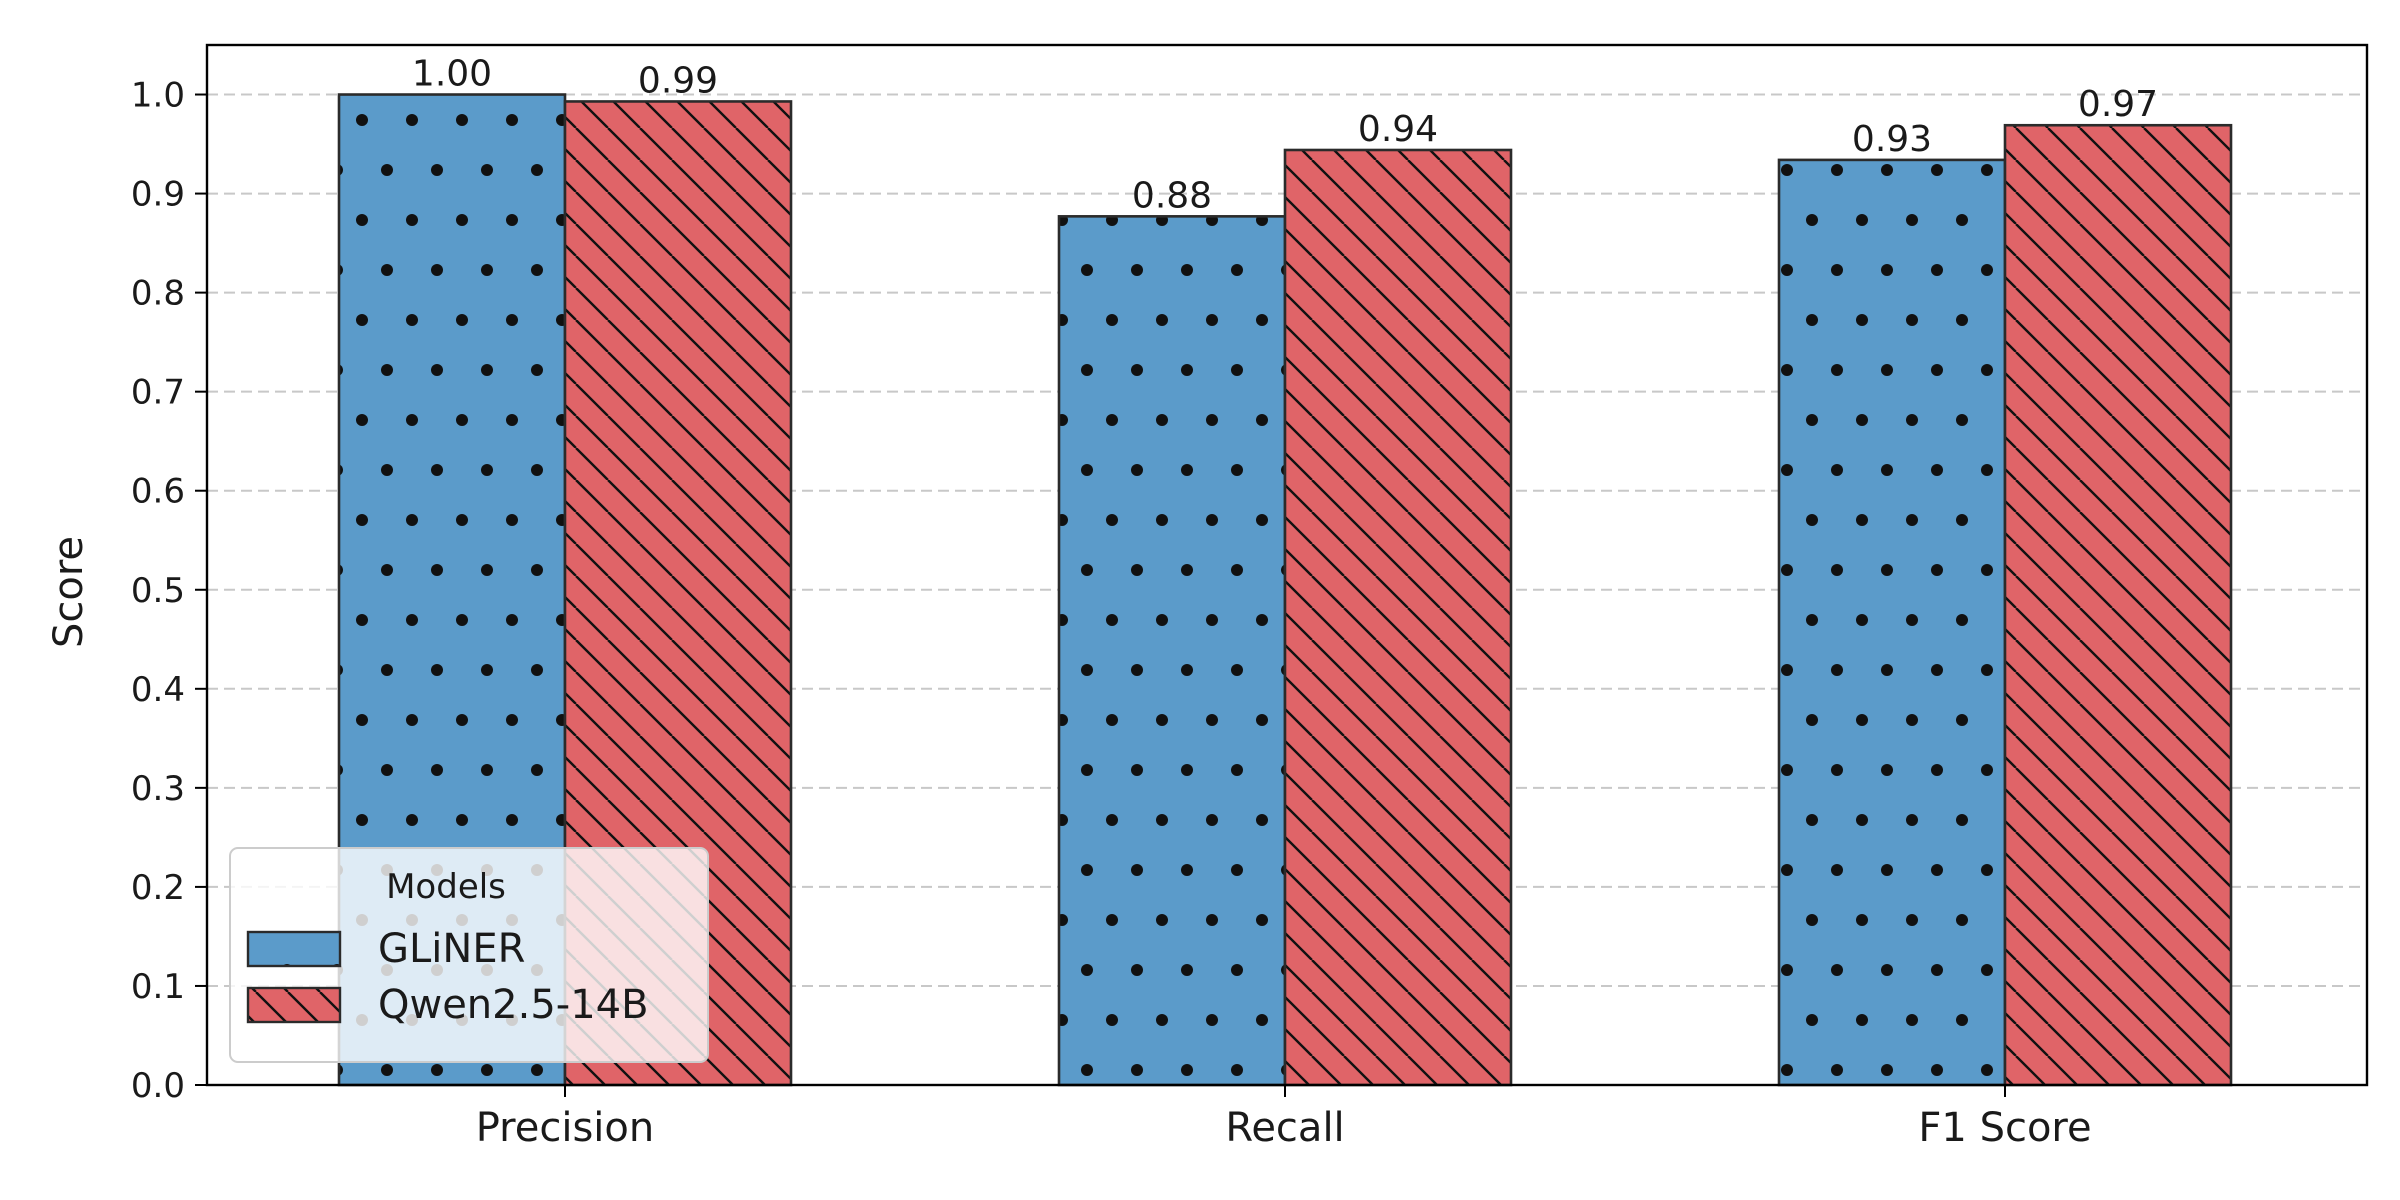  What do you see at coordinates (1172, 651) in the screenshot?
I see `bar-gliner-recall` at bounding box center [1172, 651].